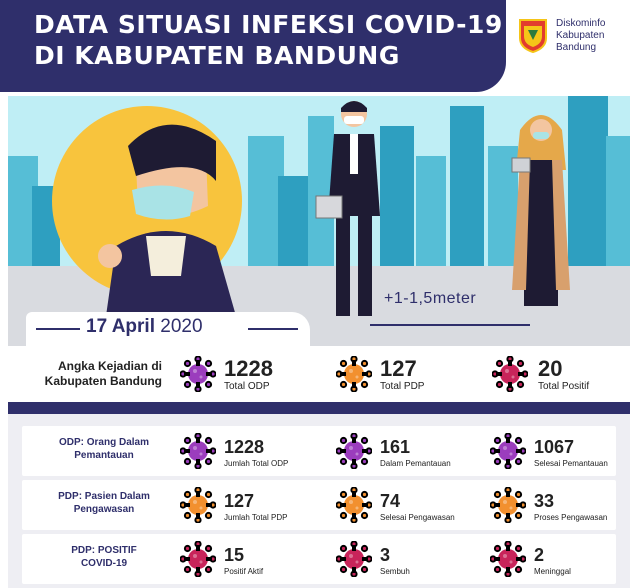 This screenshot has height=588, width=640. Describe the element at coordinates (181, 326) in the screenshot. I see `report-date-year: 2020` at that location.